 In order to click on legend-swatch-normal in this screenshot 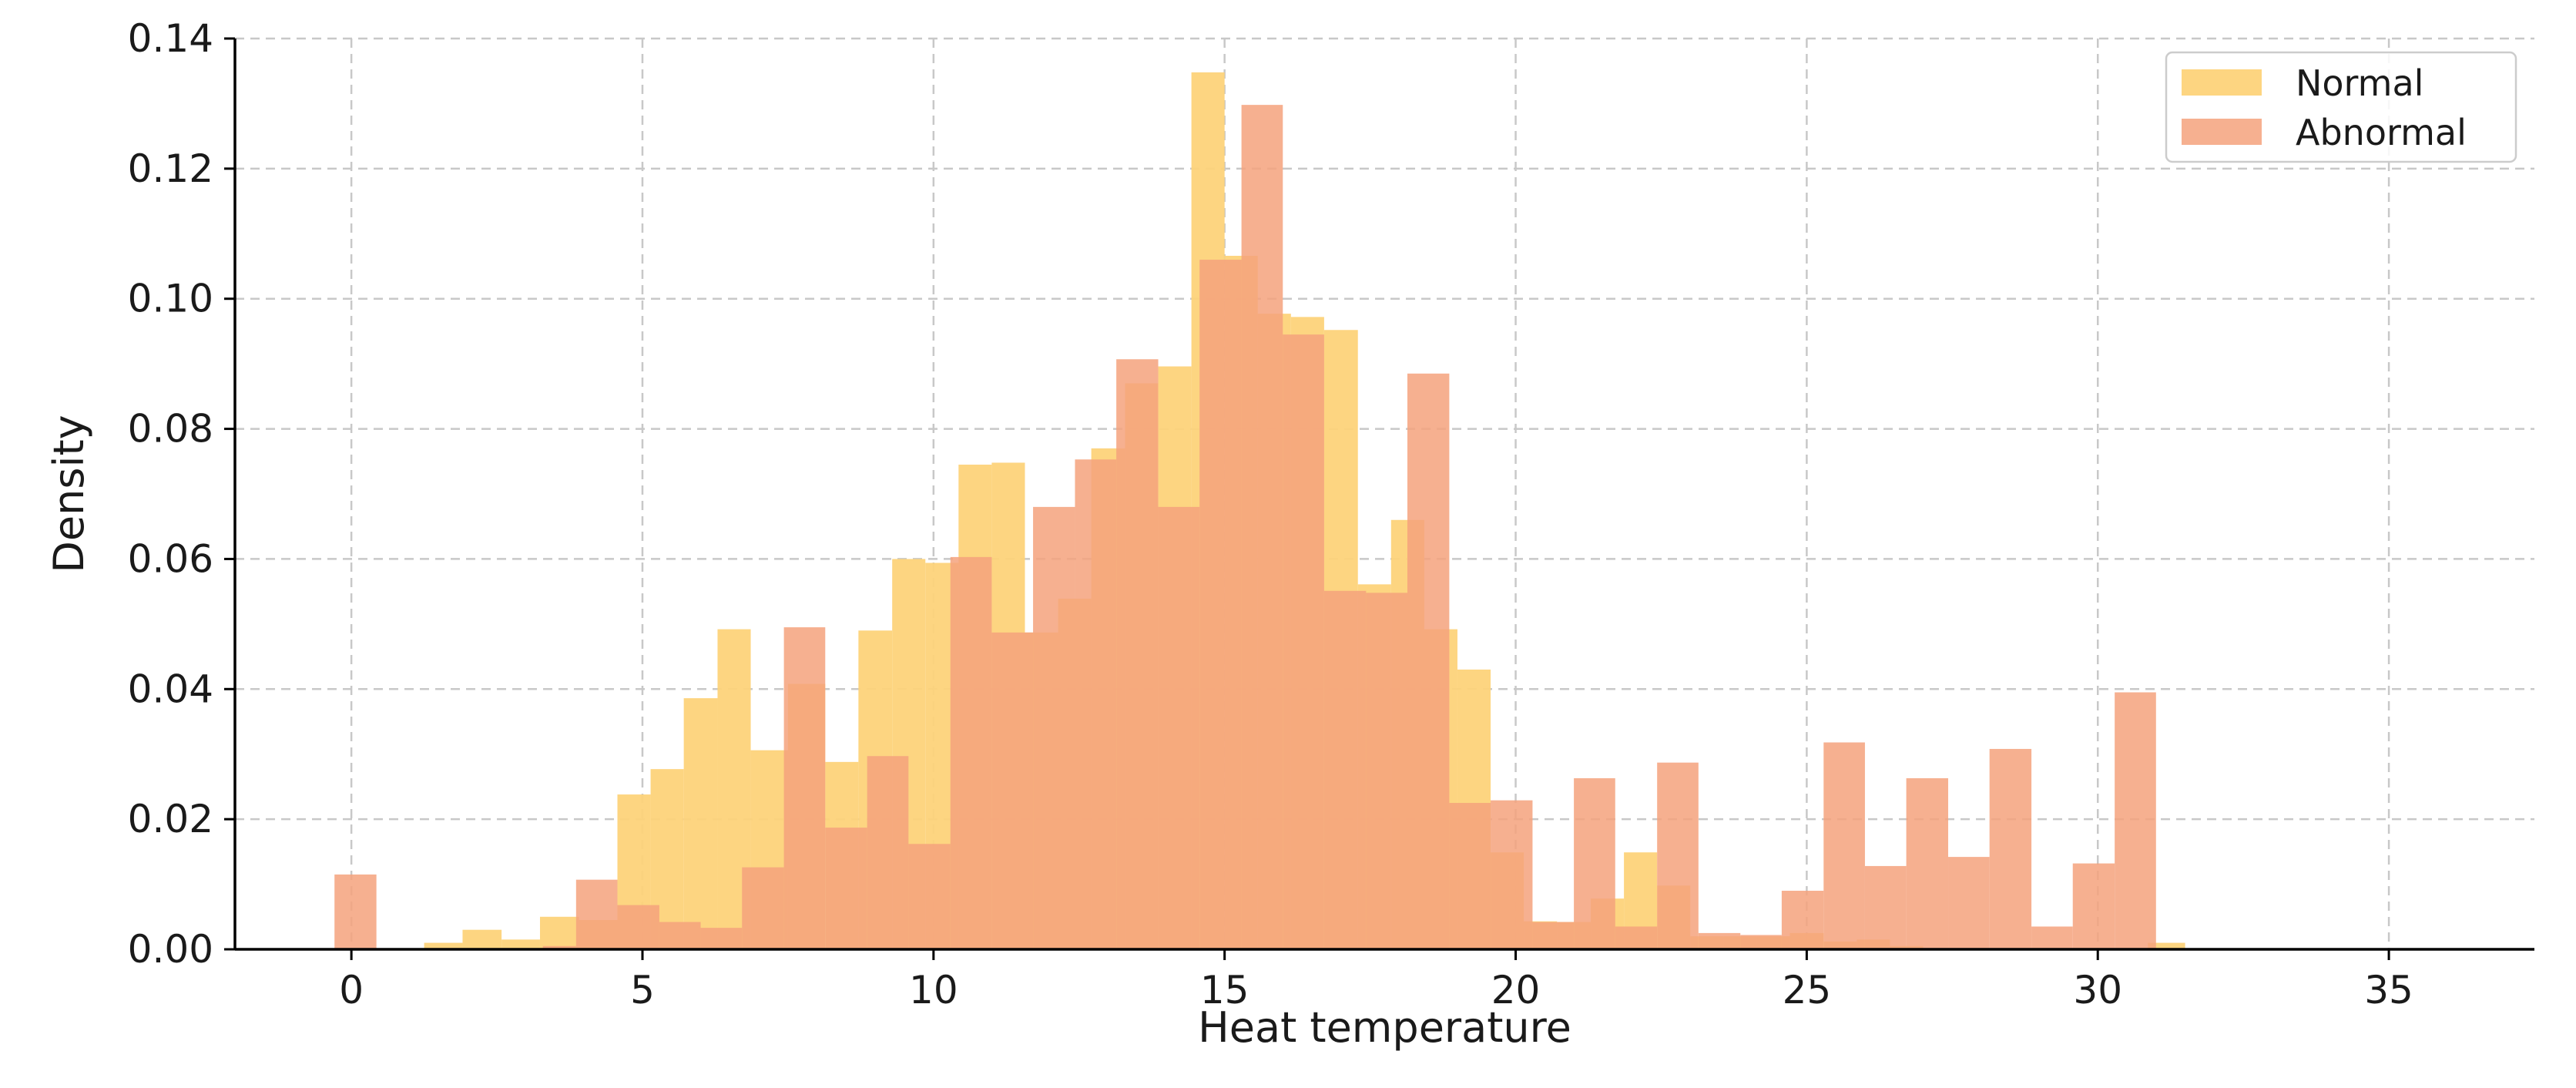, I will do `click(2222, 82)`.